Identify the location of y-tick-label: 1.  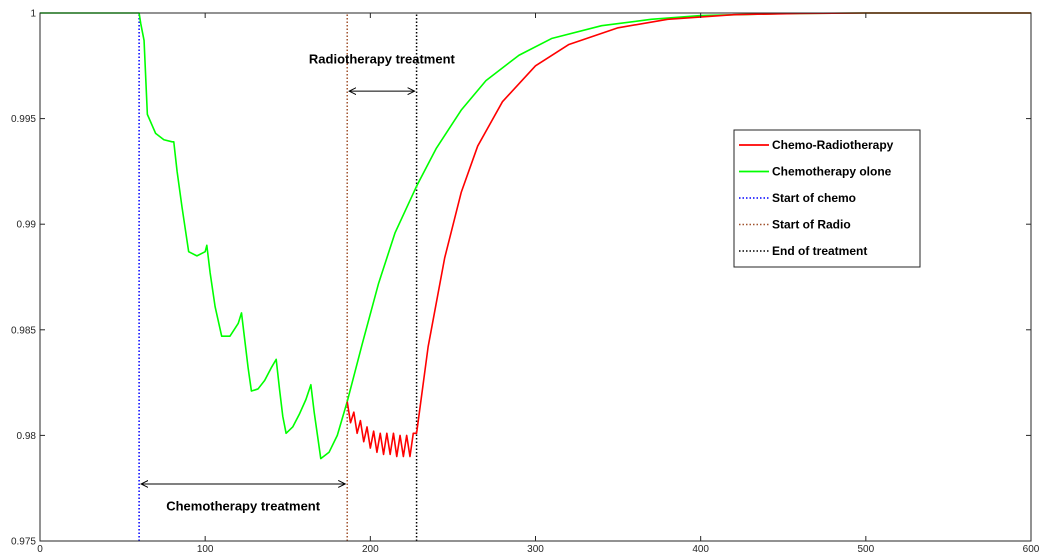
(33, 14).